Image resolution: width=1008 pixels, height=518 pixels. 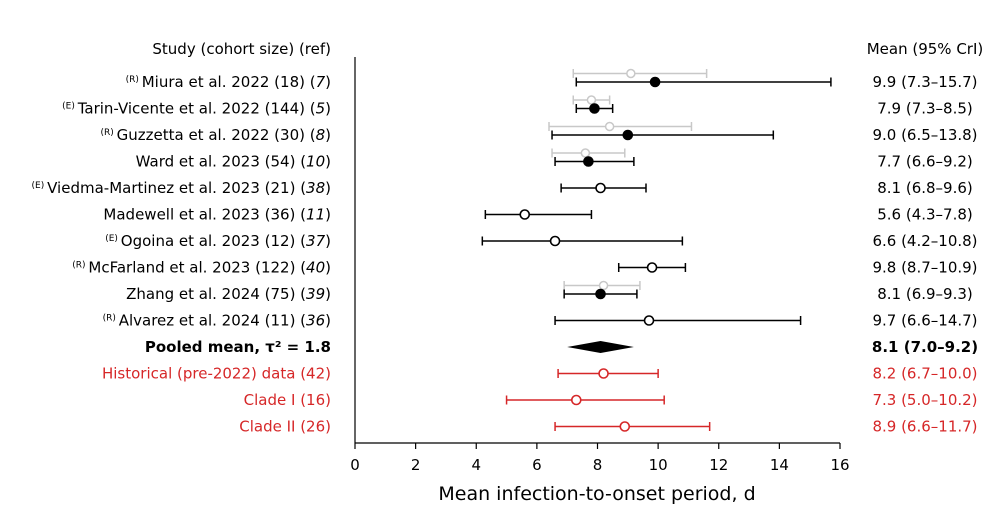 I want to click on x-tick-label: 6, so click(x=537, y=465).